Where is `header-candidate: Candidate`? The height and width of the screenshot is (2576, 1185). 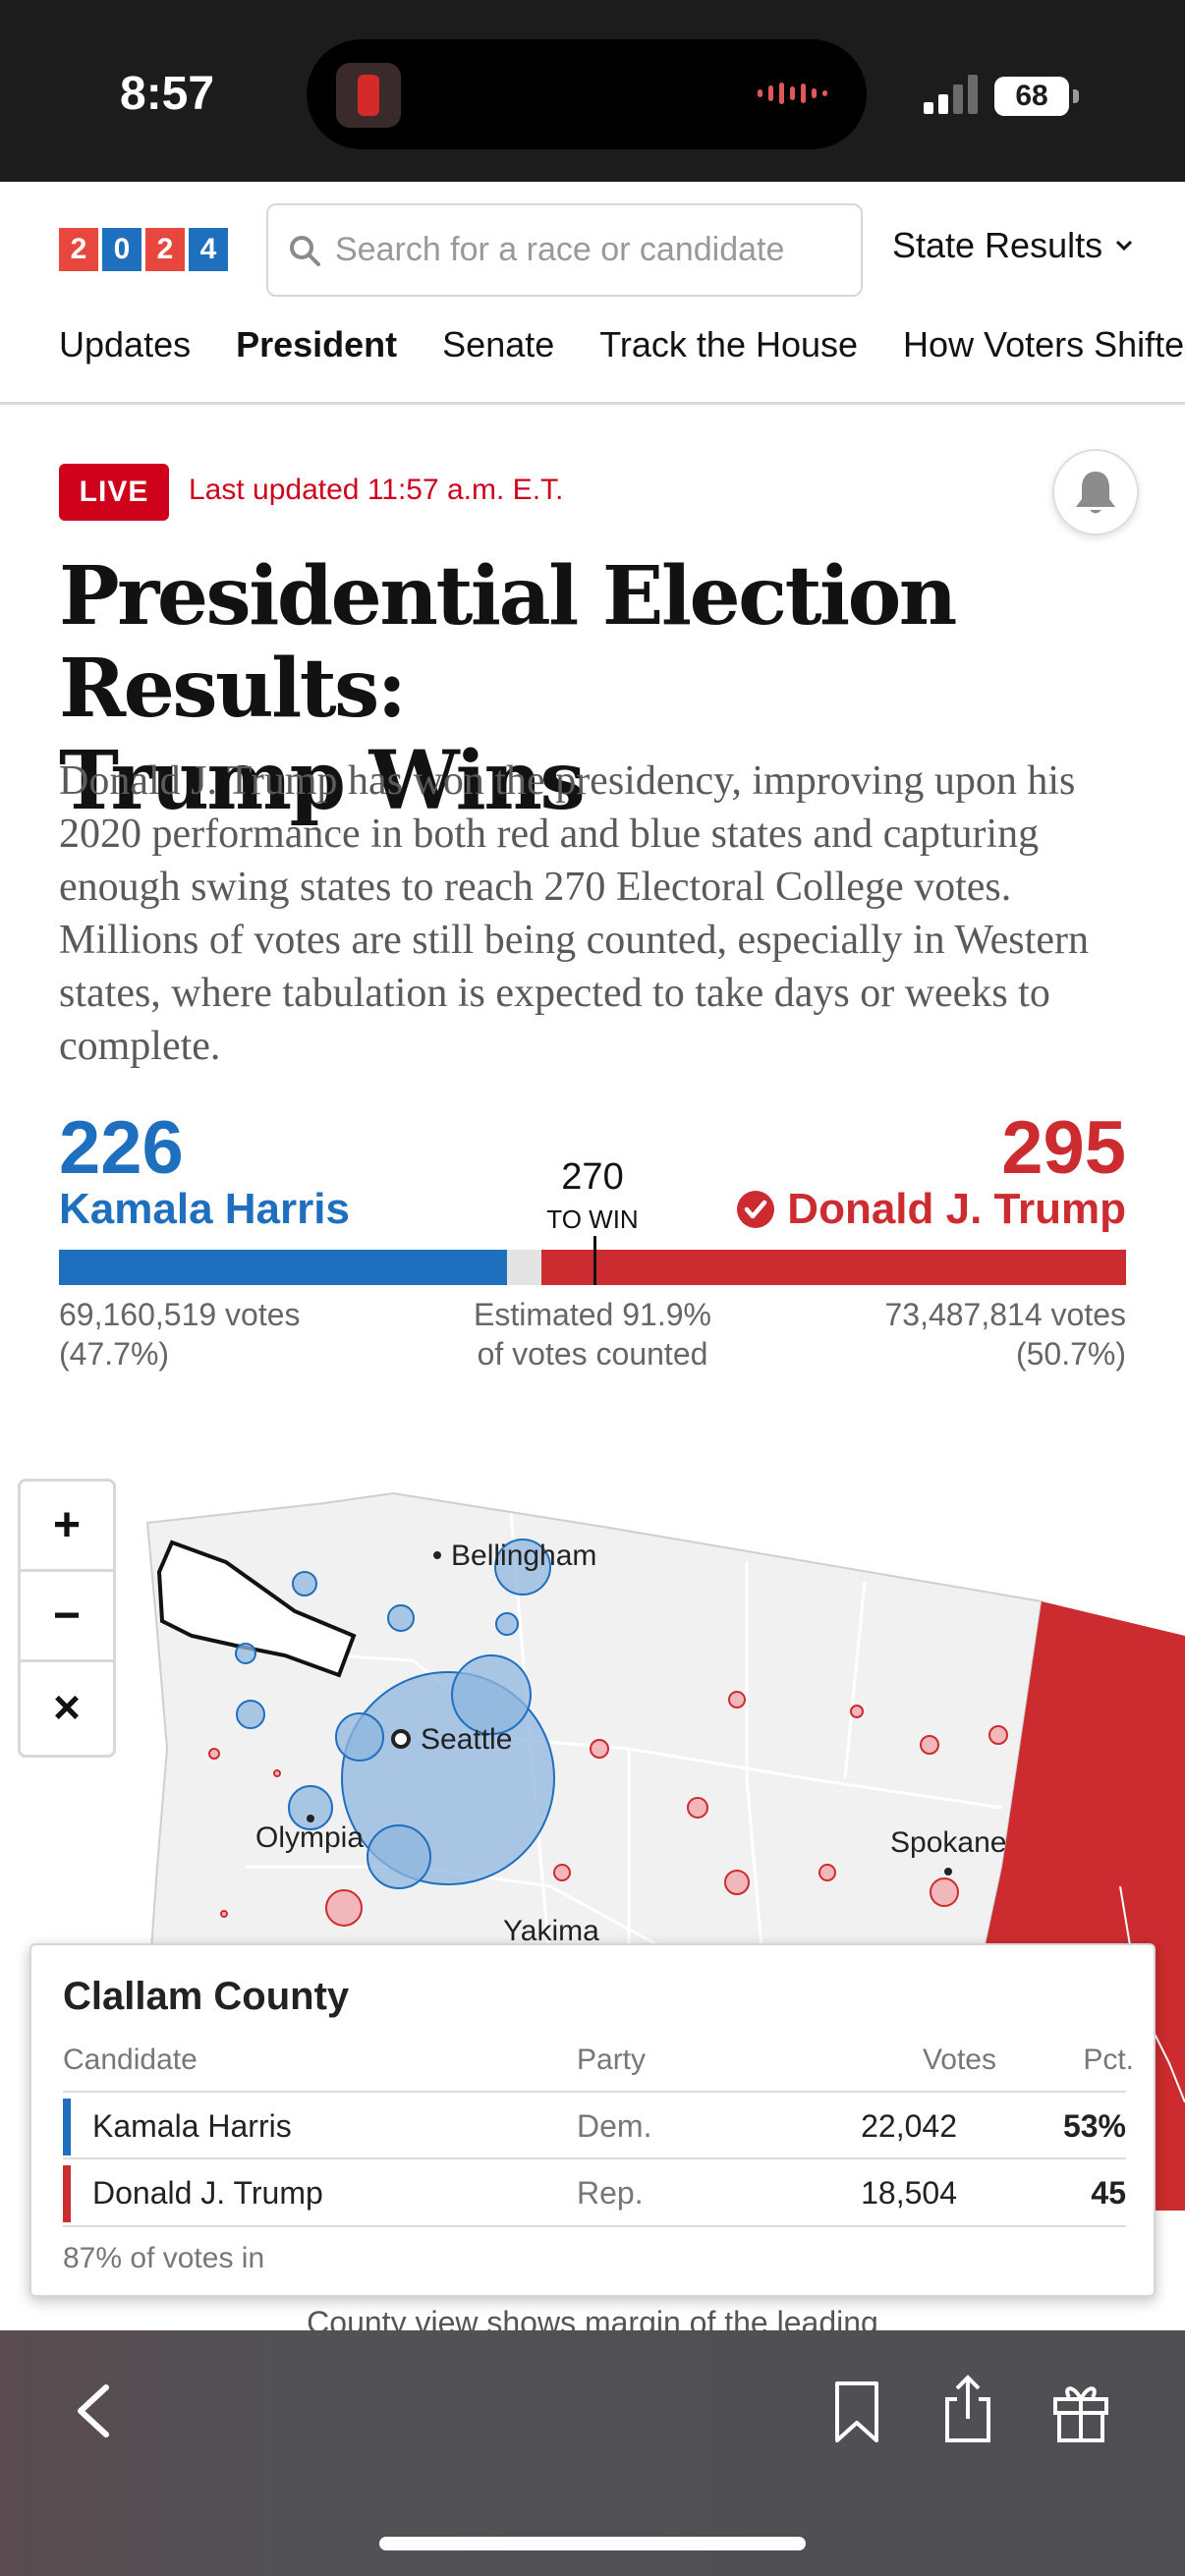 header-candidate: Candidate is located at coordinates (131, 2060).